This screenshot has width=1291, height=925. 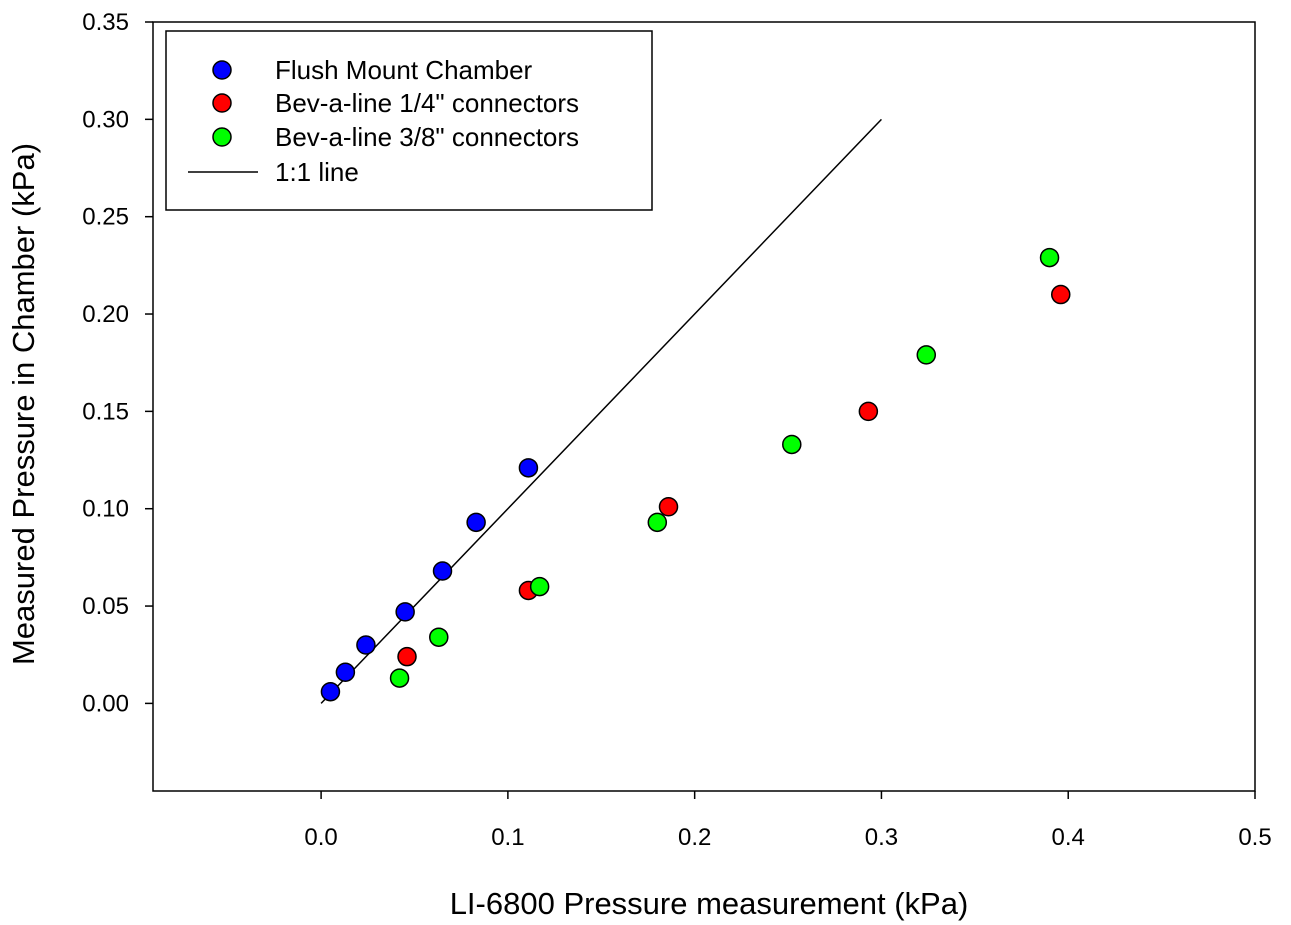 What do you see at coordinates (1254, 837) in the screenshot?
I see `x-tick-label: 0.5` at bounding box center [1254, 837].